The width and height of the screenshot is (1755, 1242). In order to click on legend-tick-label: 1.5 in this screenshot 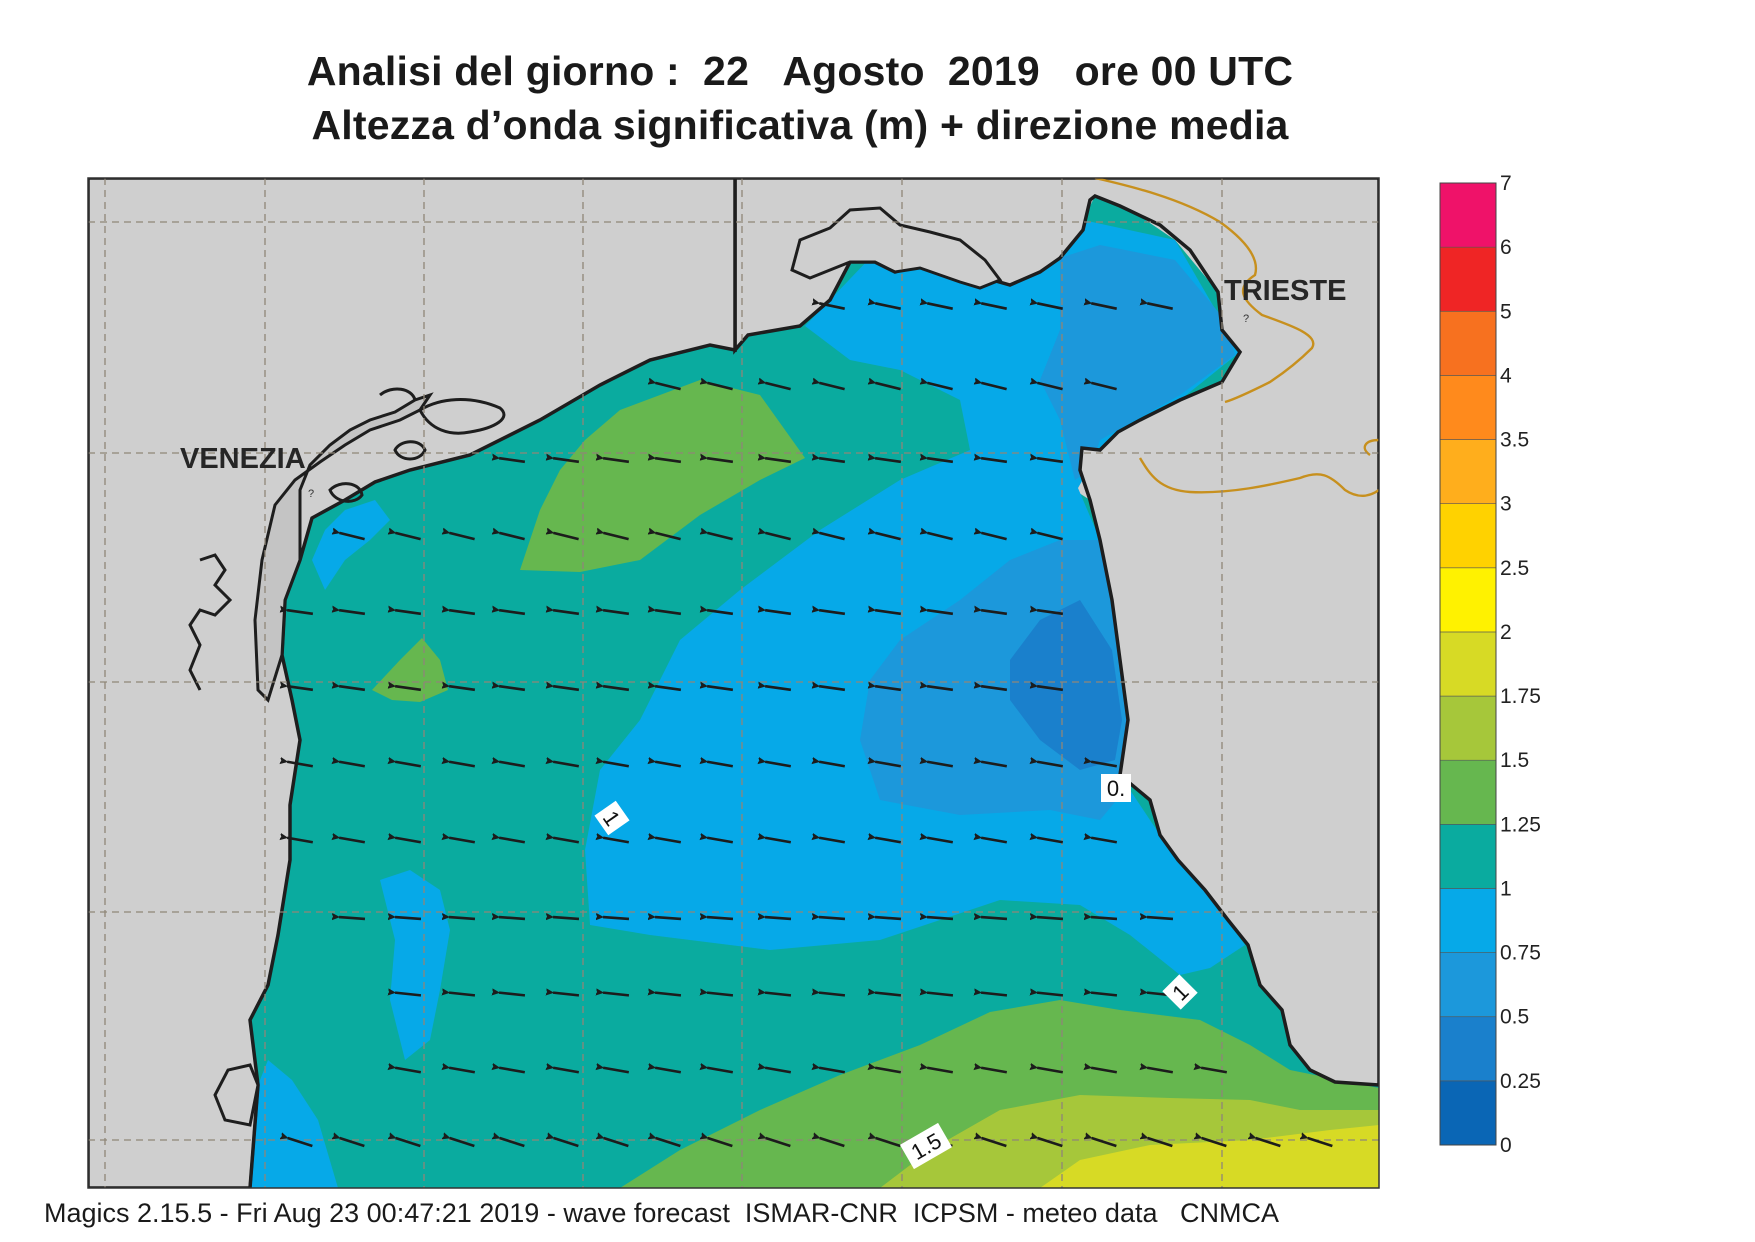, I will do `click(1514, 760)`.